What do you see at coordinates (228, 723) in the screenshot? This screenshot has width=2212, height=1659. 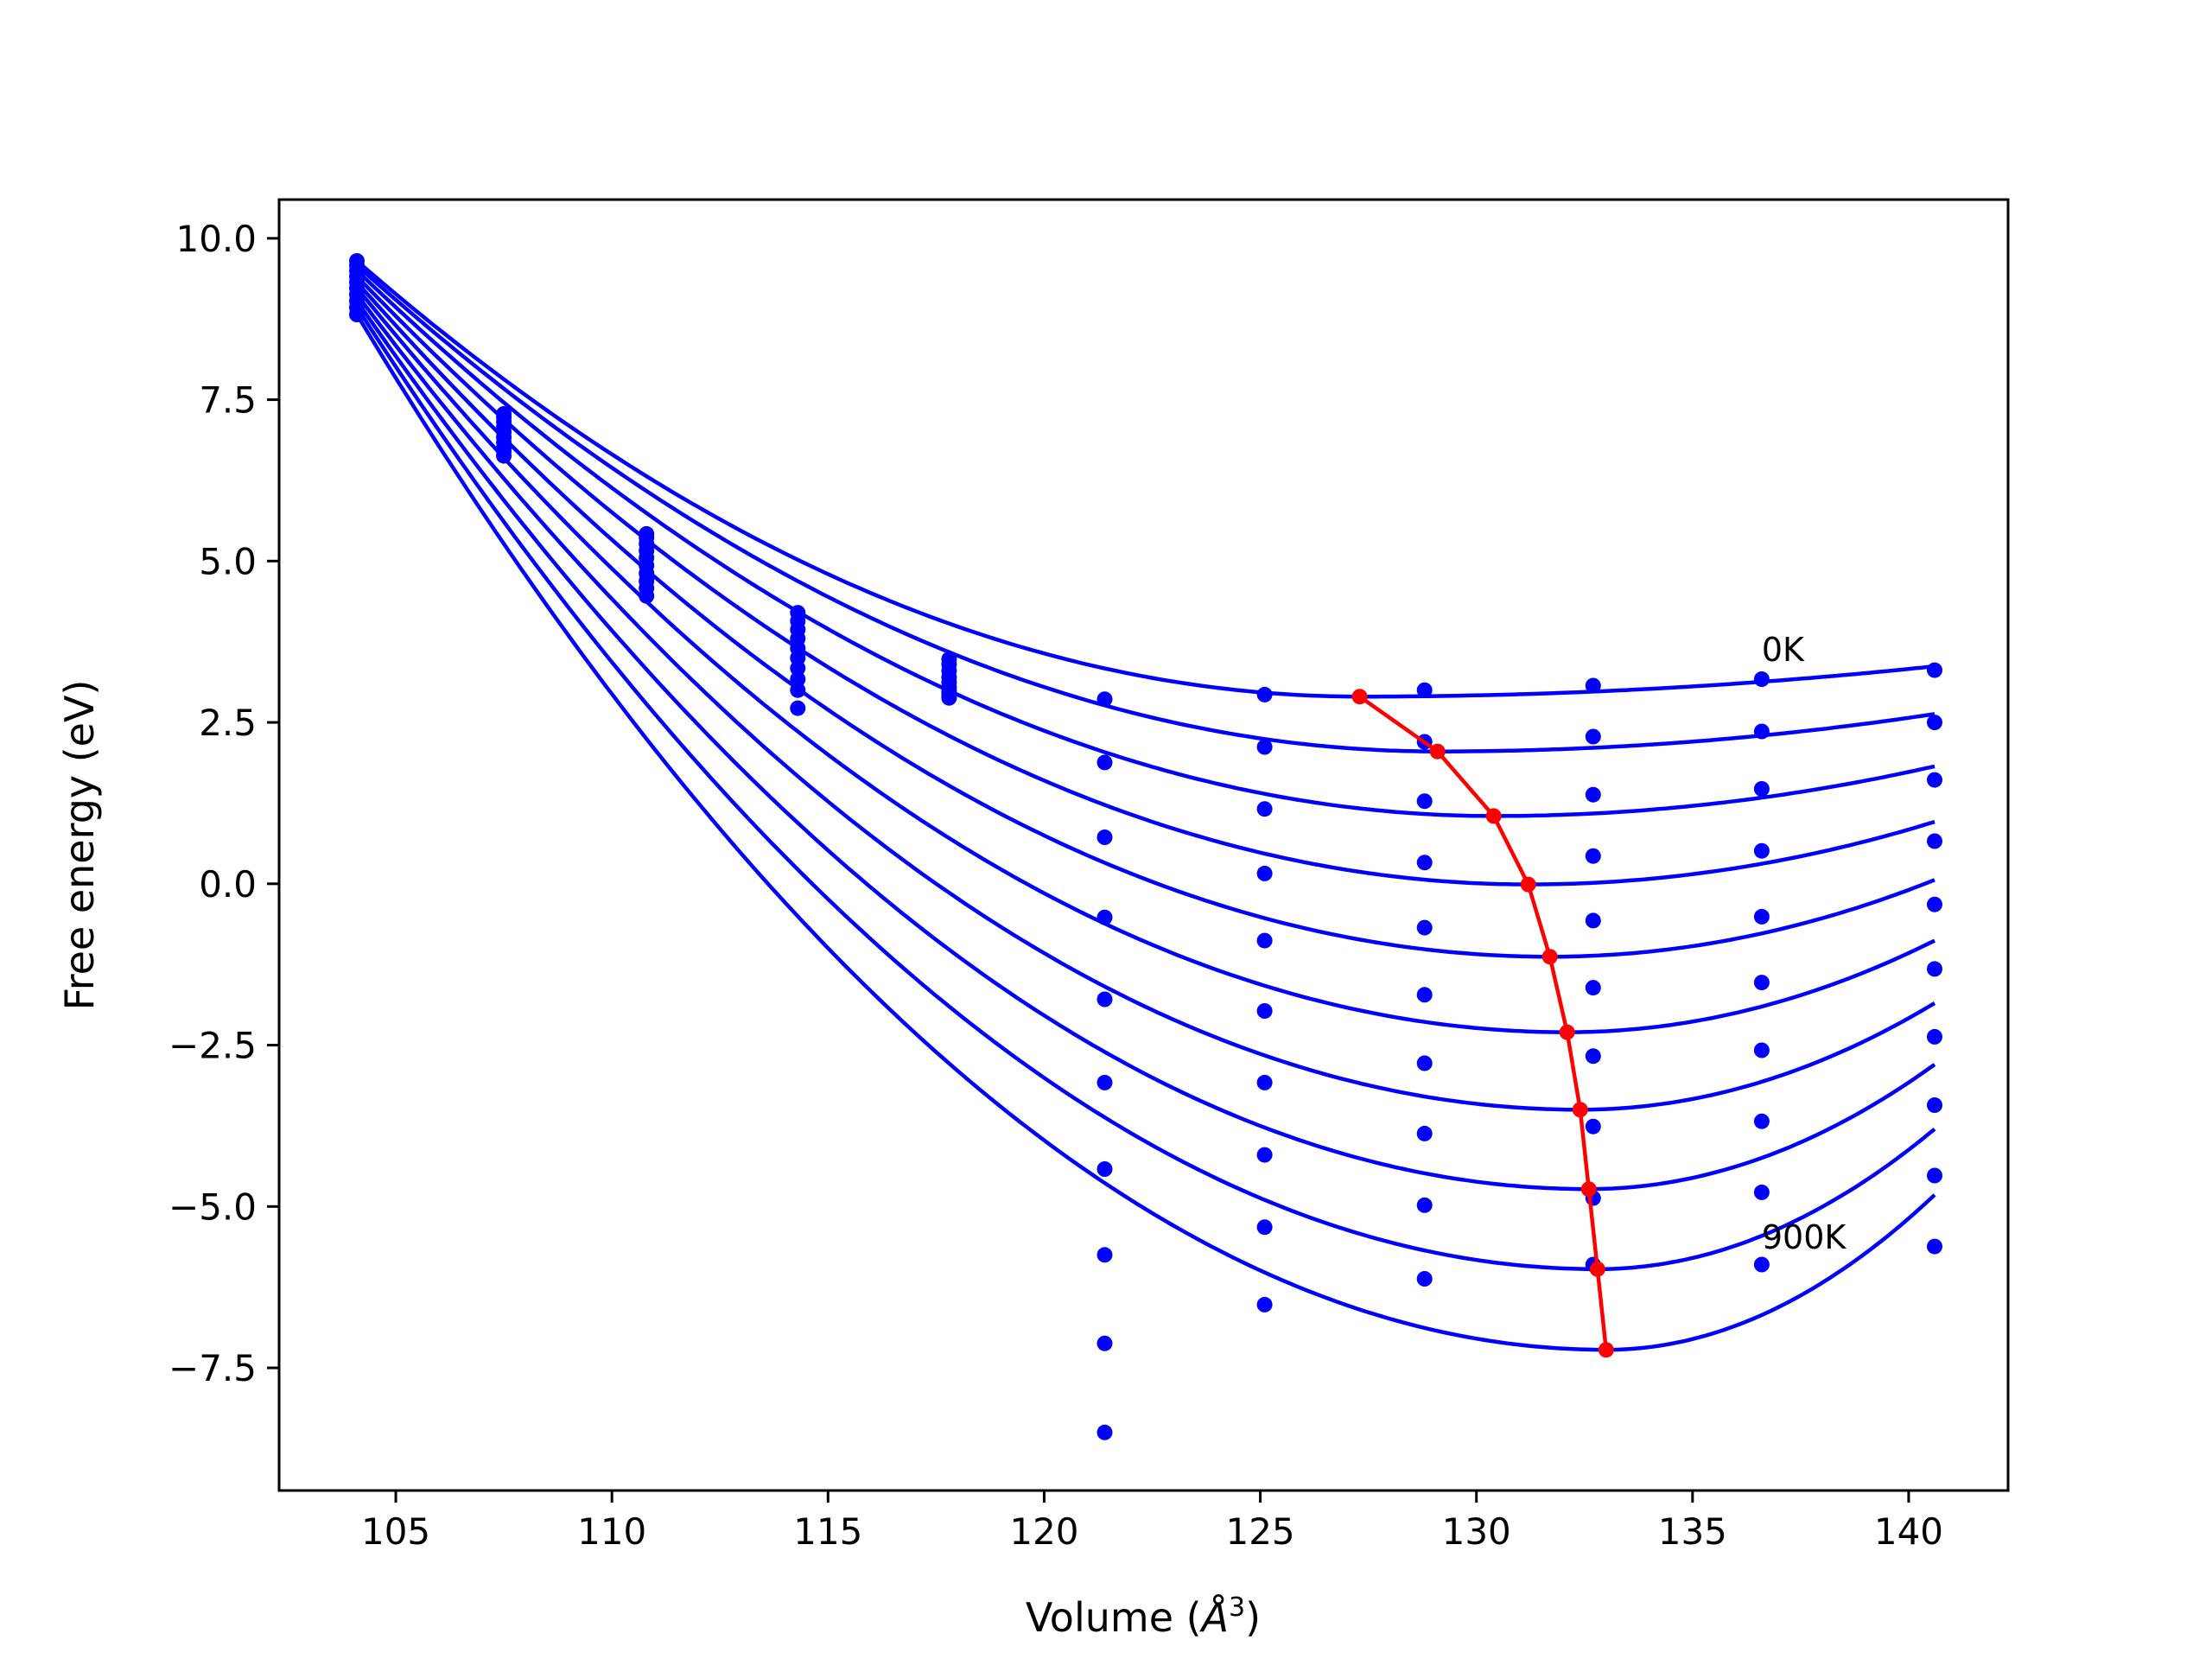 I see `y-tick-label: 2.5` at bounding box center [228, 723].